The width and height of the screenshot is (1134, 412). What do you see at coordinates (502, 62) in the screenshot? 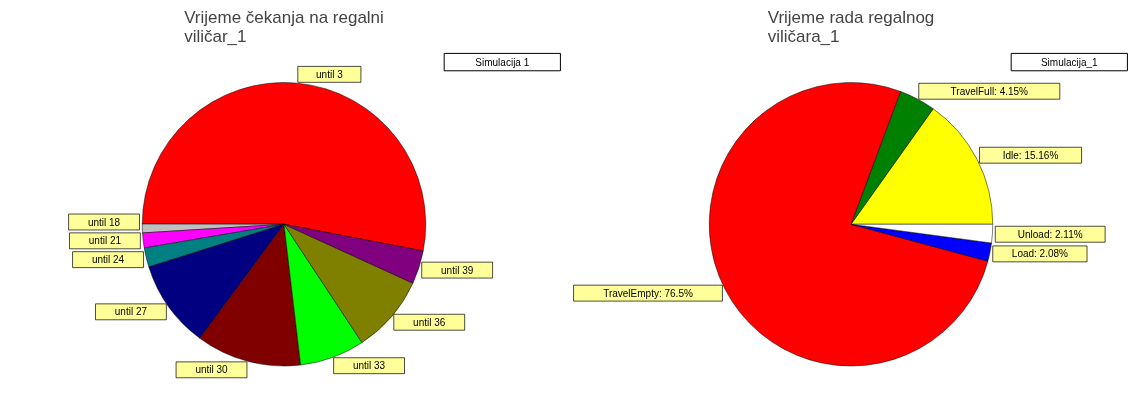
I see `text: Simulacija 1` at bounding box center [502, 62].